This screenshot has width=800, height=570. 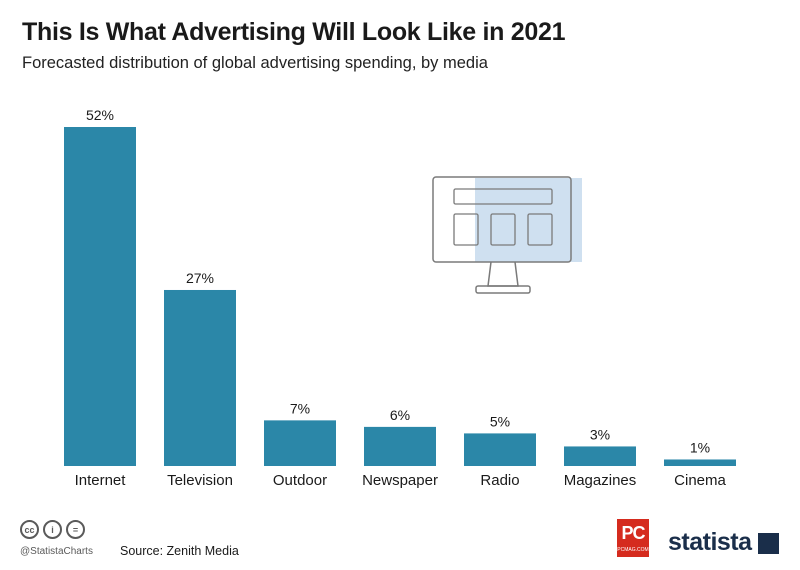 What do you see at coordinates (600, 434) in the screenshot?
I see `value-label-magazines: 3%` at bounding box center [600, 434].